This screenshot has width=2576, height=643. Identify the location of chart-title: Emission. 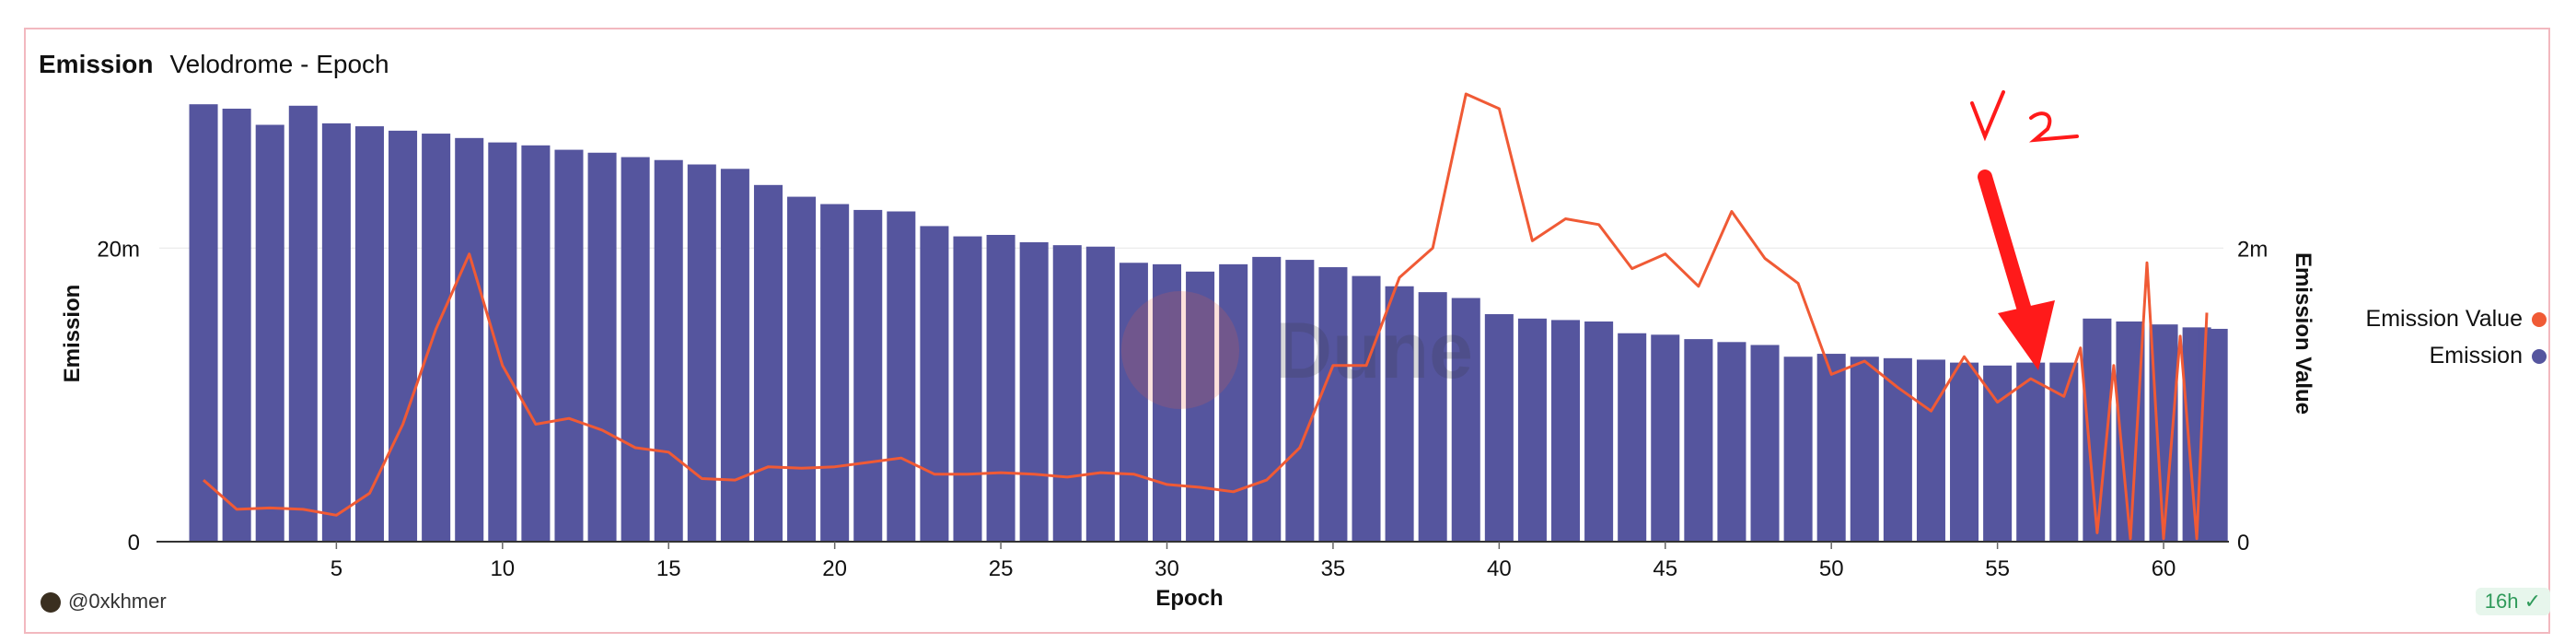
(96, 64).